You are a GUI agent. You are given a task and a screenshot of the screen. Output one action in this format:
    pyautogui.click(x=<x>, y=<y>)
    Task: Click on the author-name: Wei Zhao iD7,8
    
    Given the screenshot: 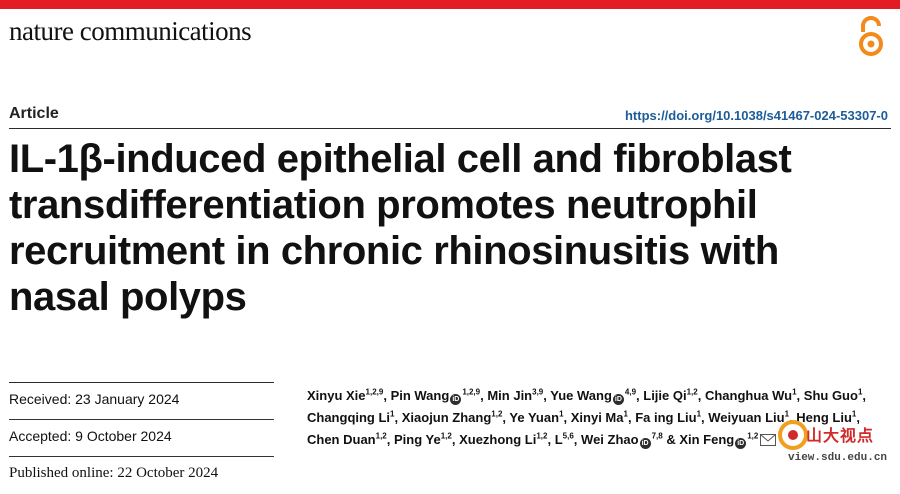 What is the action you would take?
    pyautogui.click(x=622, y=440)
    